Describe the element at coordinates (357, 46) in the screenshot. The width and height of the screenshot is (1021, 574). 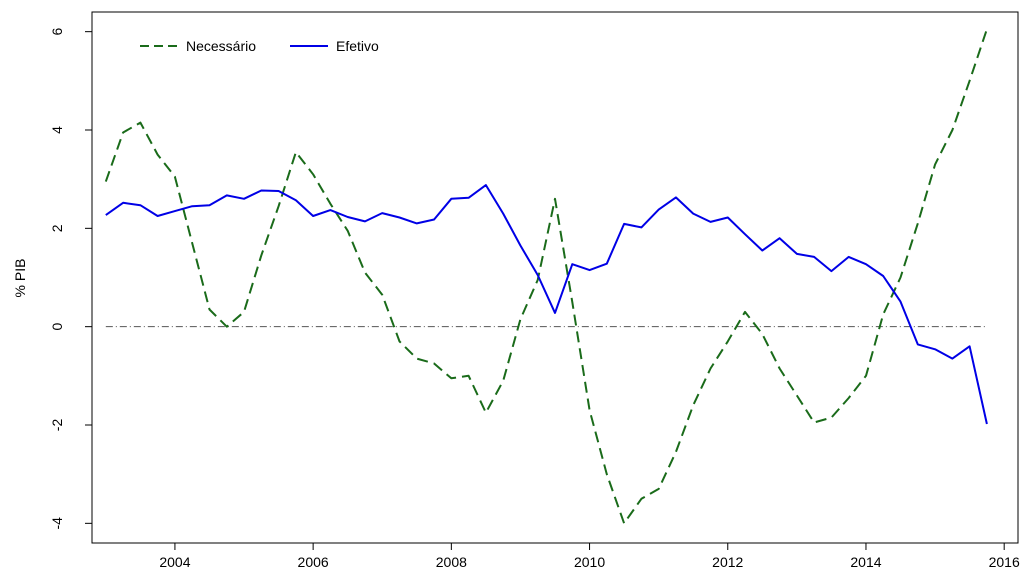
I see `legend-label: Efetivo` at that location.